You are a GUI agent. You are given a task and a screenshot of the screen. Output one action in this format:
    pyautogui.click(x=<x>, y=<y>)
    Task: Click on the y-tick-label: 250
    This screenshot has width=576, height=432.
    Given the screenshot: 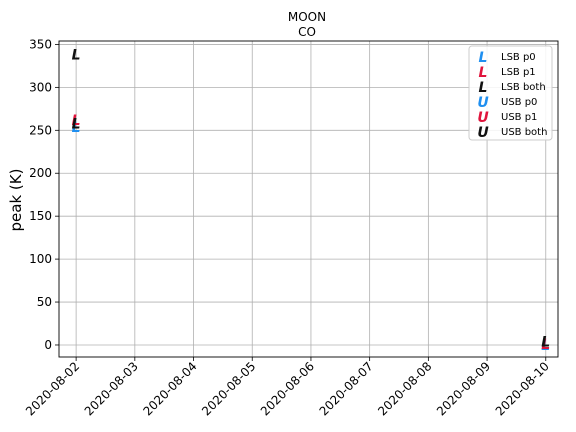 What is the action you would take?
    pyautogui.click(x=40, y=130)
    